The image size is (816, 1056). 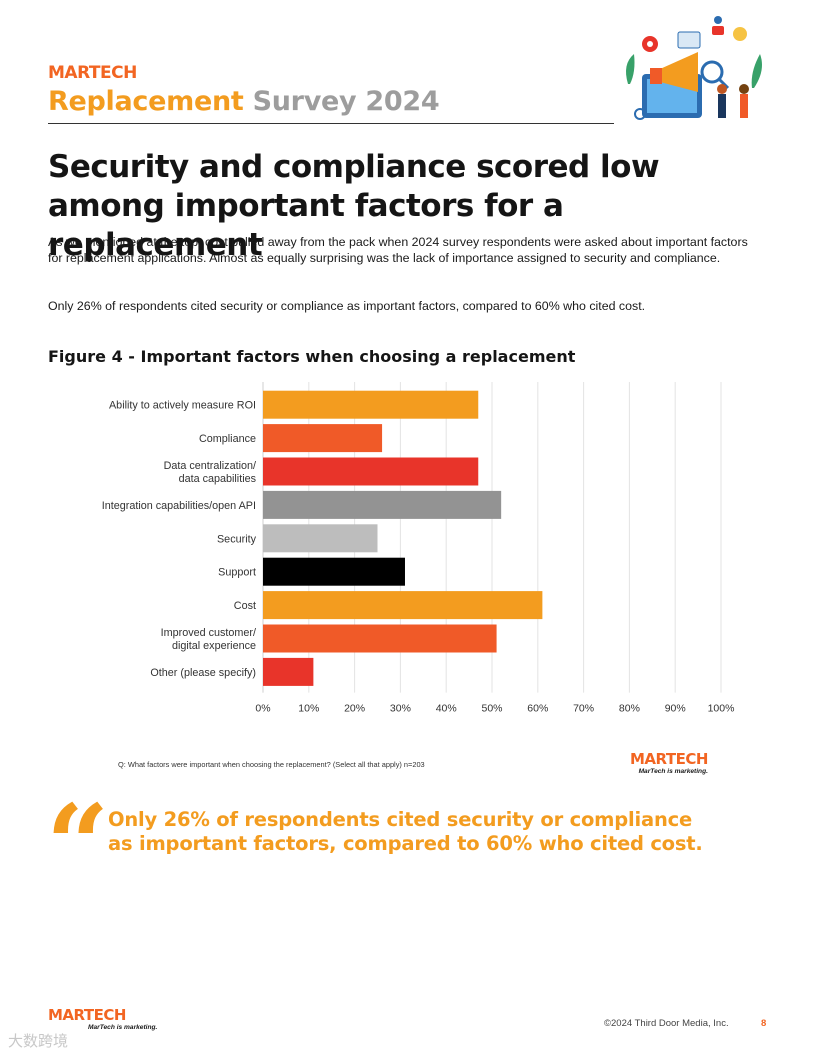 I want to click on x-tick-label: 50%, so click(x=491, y=709).